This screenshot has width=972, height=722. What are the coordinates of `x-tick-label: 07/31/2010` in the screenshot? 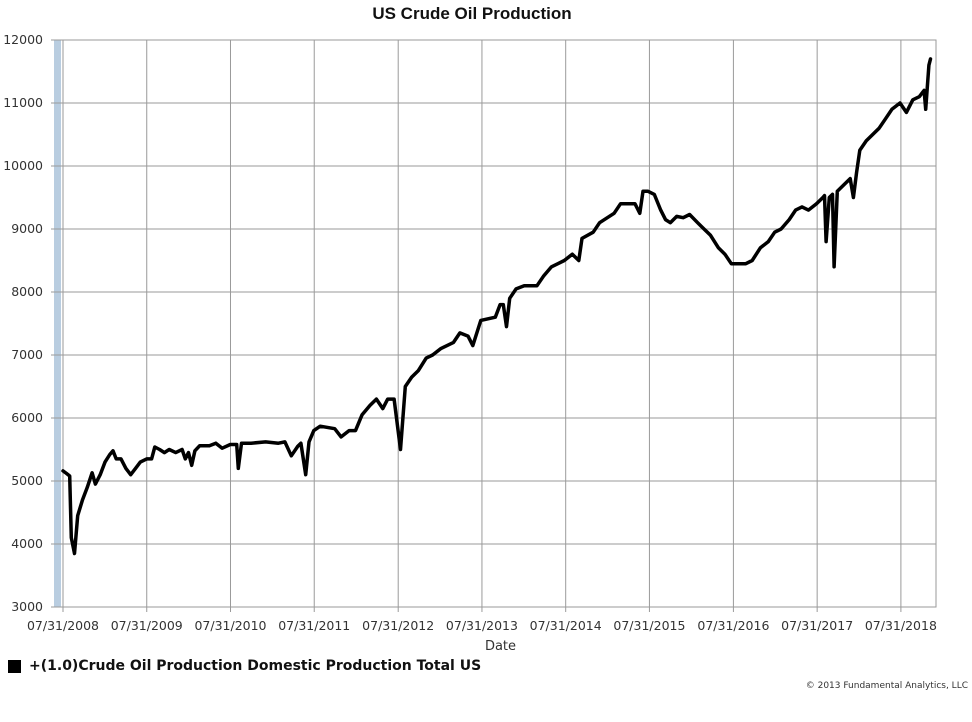 It's located at (230, 625).